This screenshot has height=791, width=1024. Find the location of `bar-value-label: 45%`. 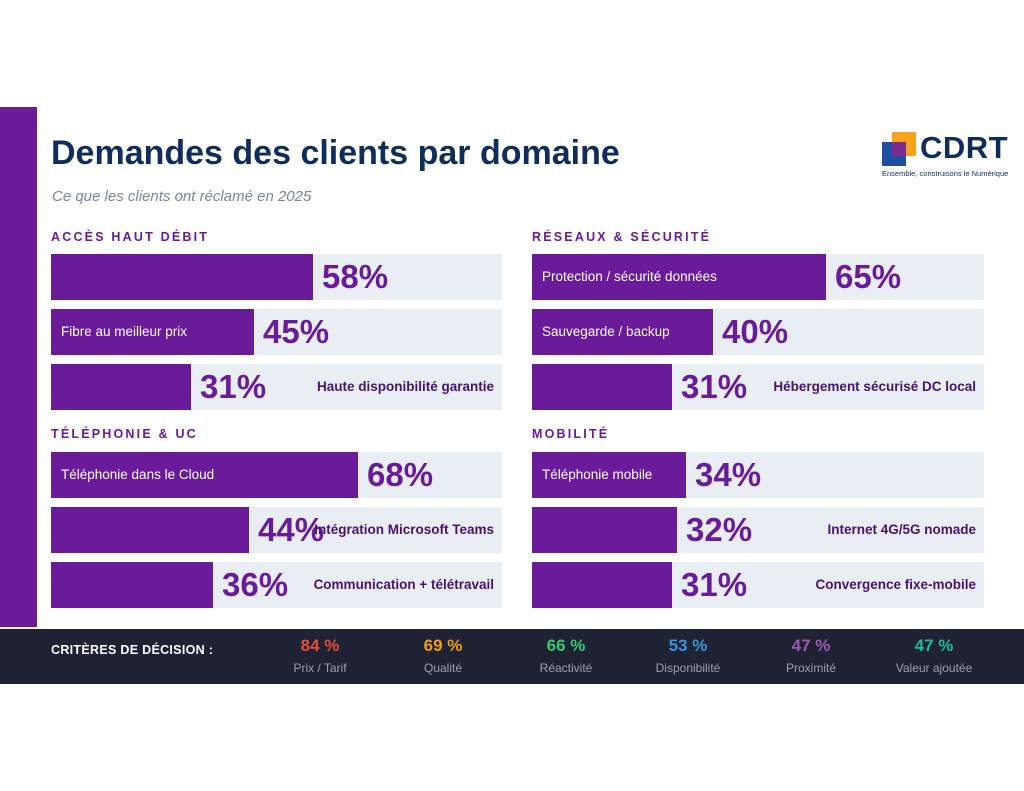

bar-value-label: 45% is located at coordinates (296, 331).